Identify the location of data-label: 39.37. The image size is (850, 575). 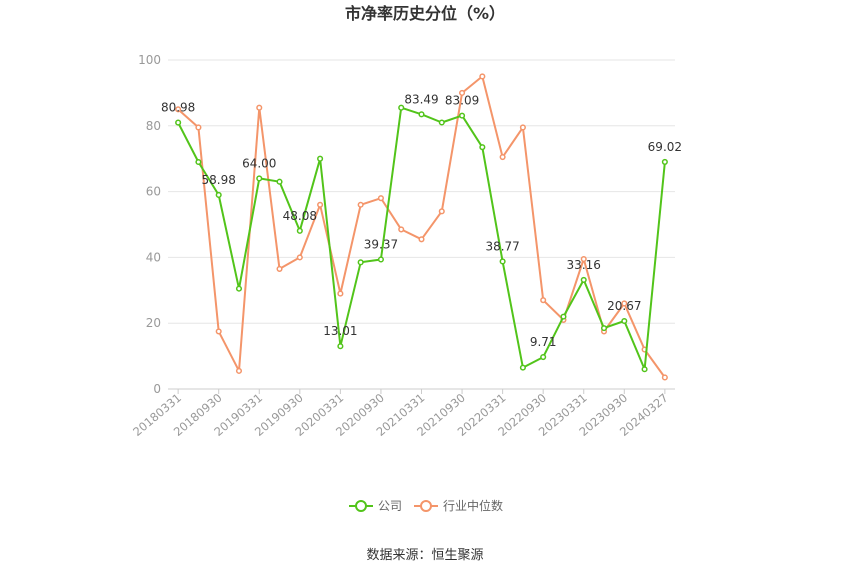
(381, 244).